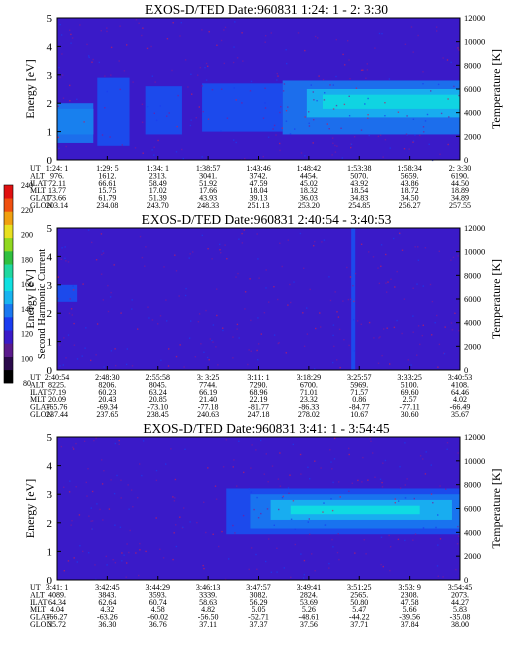 This screenshot has height=649, width=505. I want to click on table-cell: 3:47:57, so click(258, 587).